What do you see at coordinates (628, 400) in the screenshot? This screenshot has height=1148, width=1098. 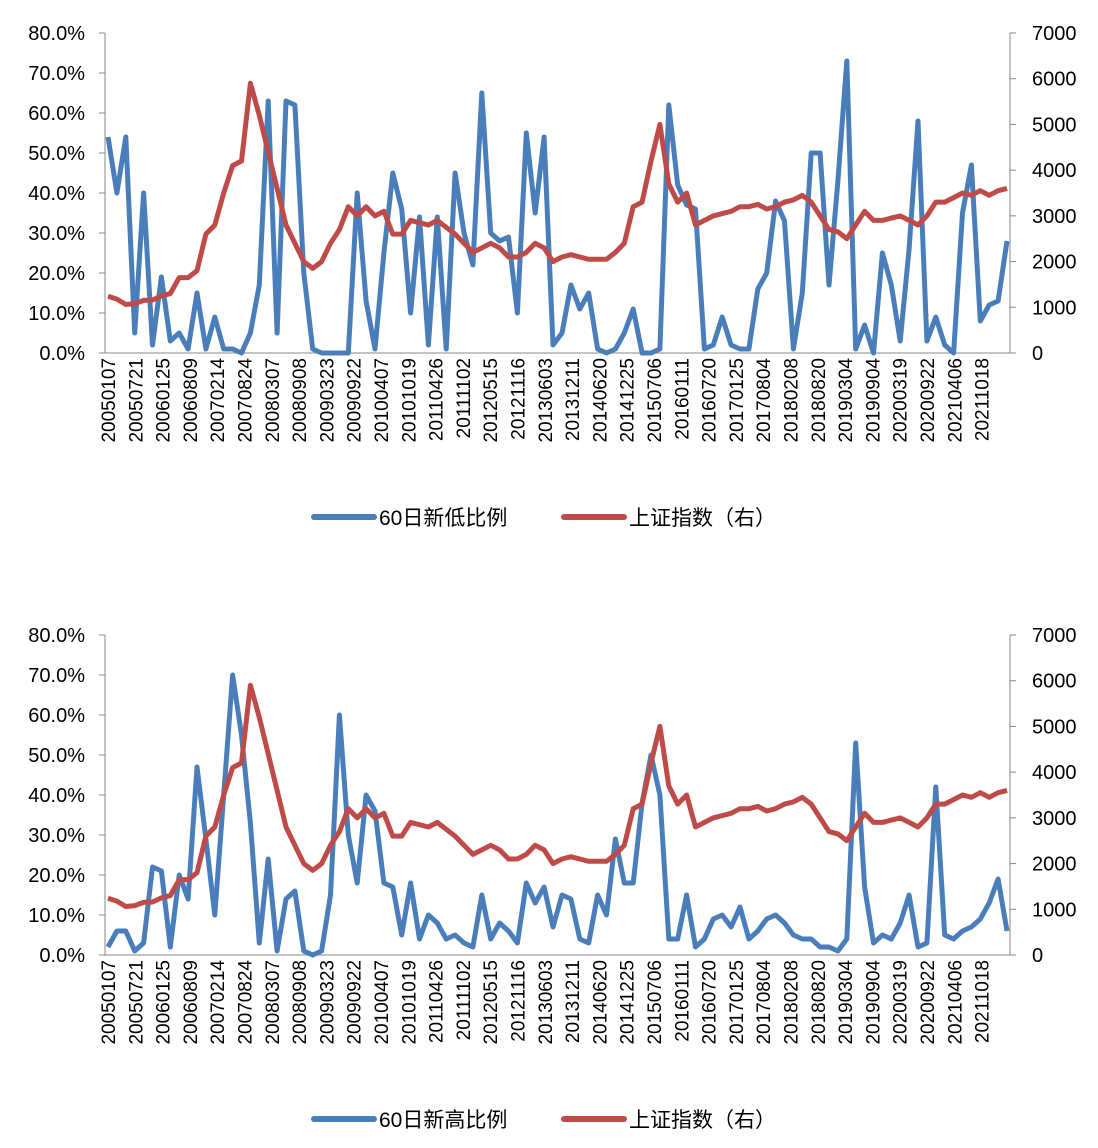 I see `x-tick-label: 20141225` at bounding box center [628, 400].